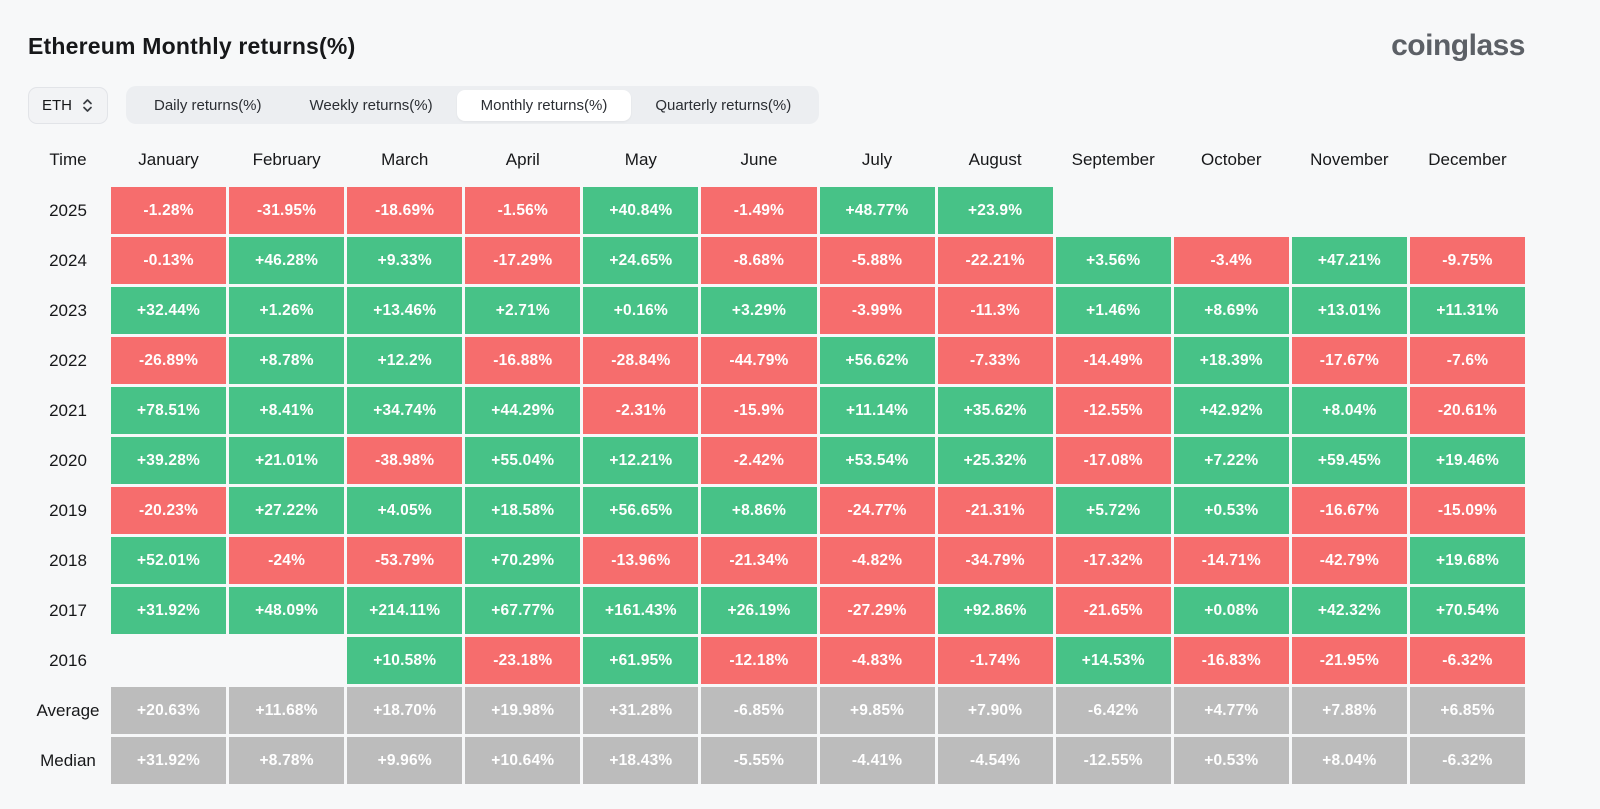 The image size is (1600, 809). Describe the element at coordinates (68, 710) in the screenshot. I see `row-label: Average` at that location.